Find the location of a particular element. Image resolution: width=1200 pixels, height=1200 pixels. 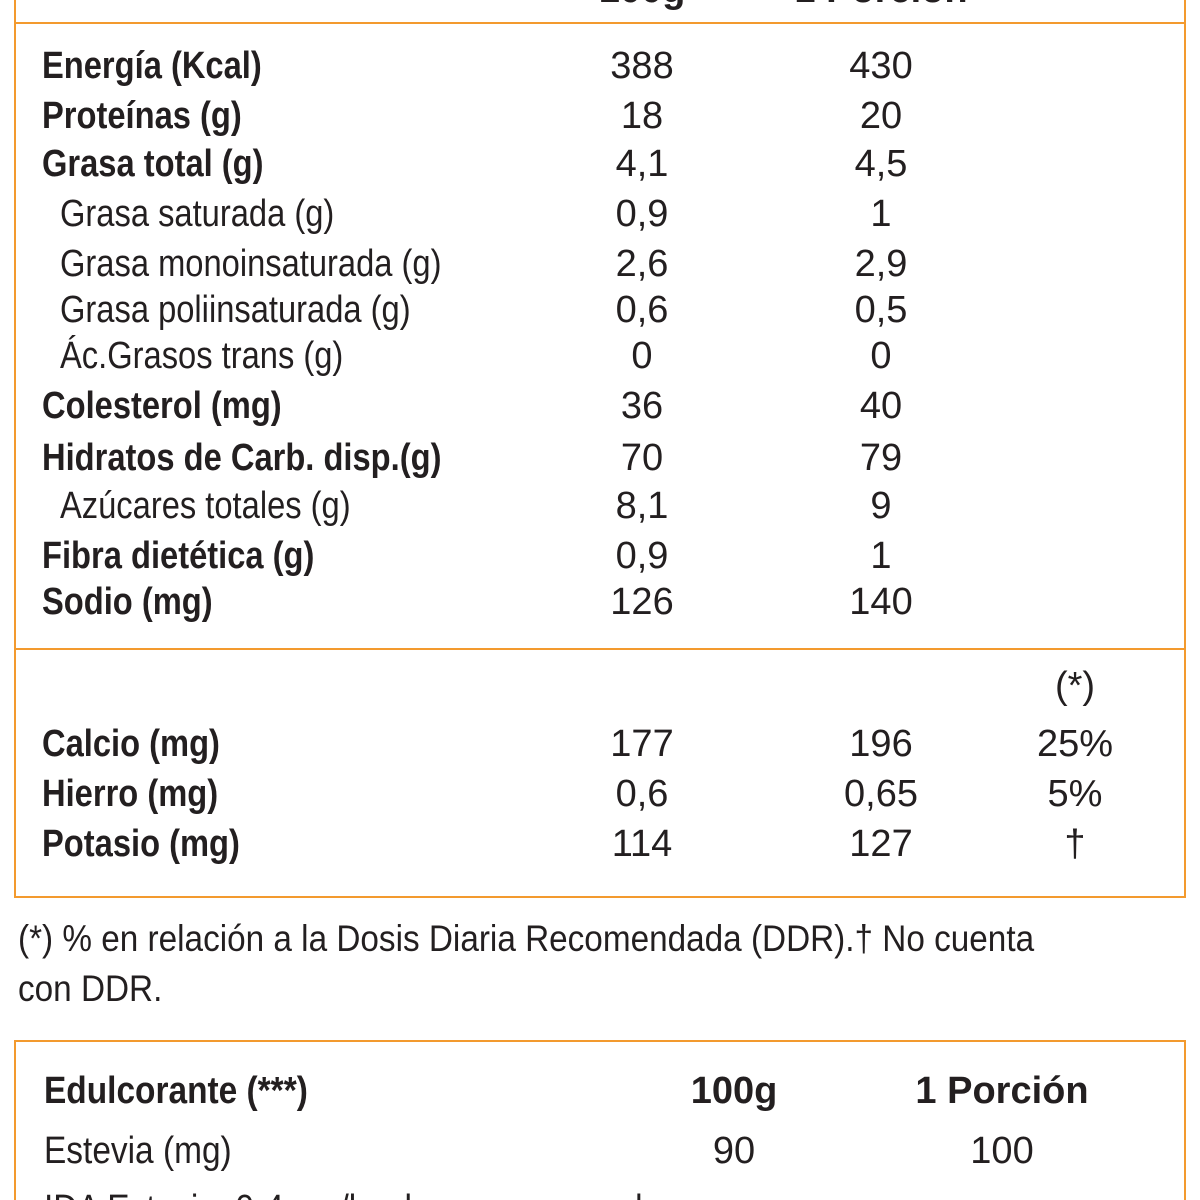

section-divider is located at coordinates (600, 649).